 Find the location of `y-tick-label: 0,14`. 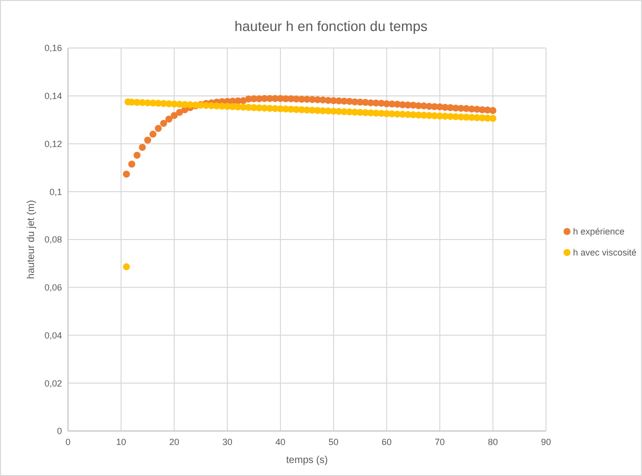

y-tick-label: 0,14 is located at coordinates (53, 96).